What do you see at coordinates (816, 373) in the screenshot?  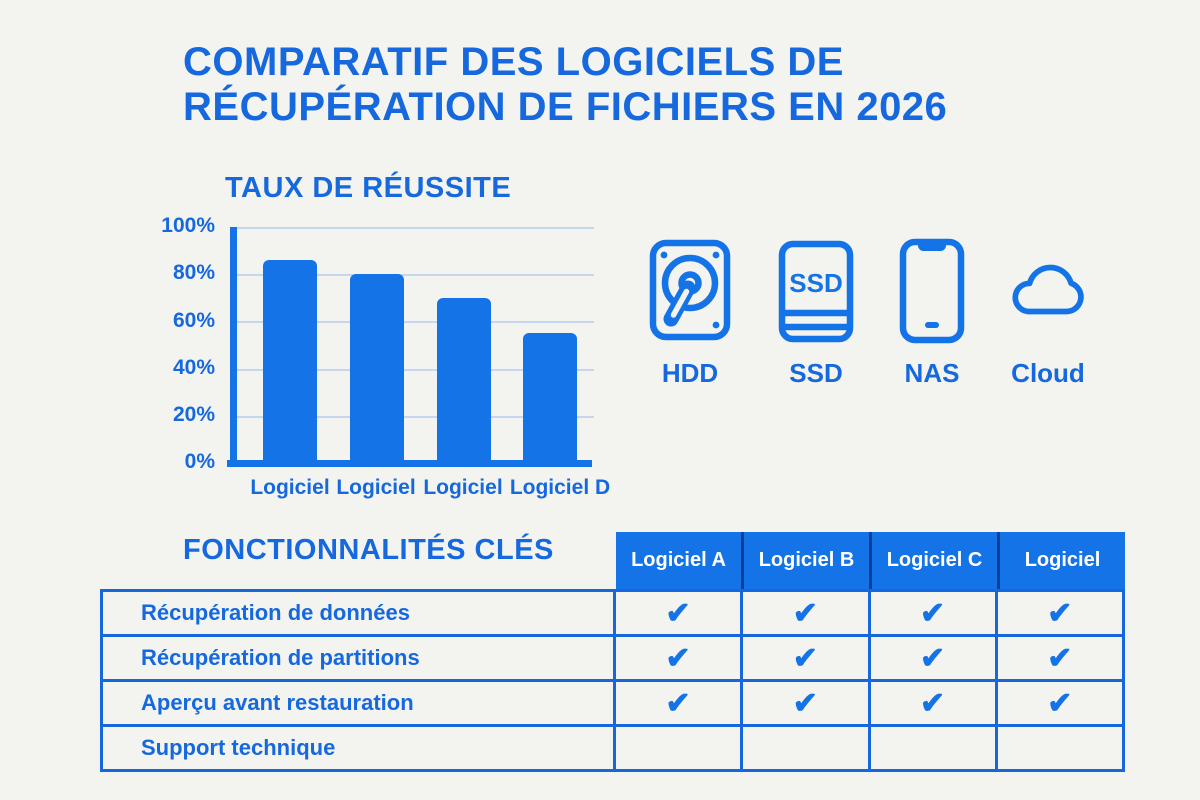 I see `ssd-label: SSD` at bounding box center [816, 373].